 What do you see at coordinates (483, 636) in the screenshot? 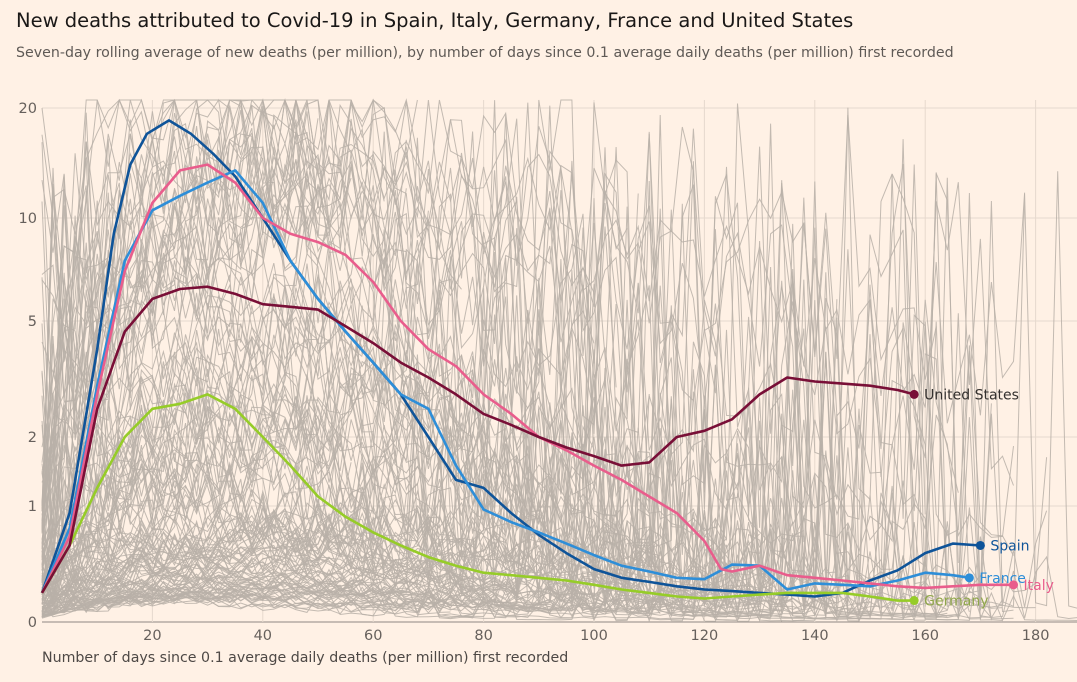
I see `x-tick-label: 80` at bounding box center [483, 636].